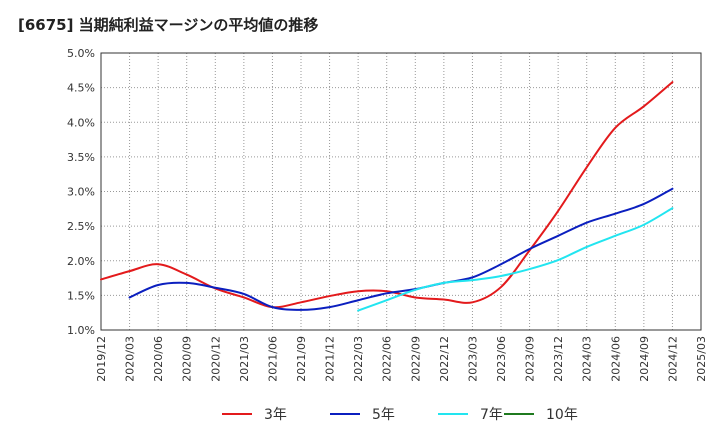  I want to click on x-tick-label: 2022/09, so click(415, 359).